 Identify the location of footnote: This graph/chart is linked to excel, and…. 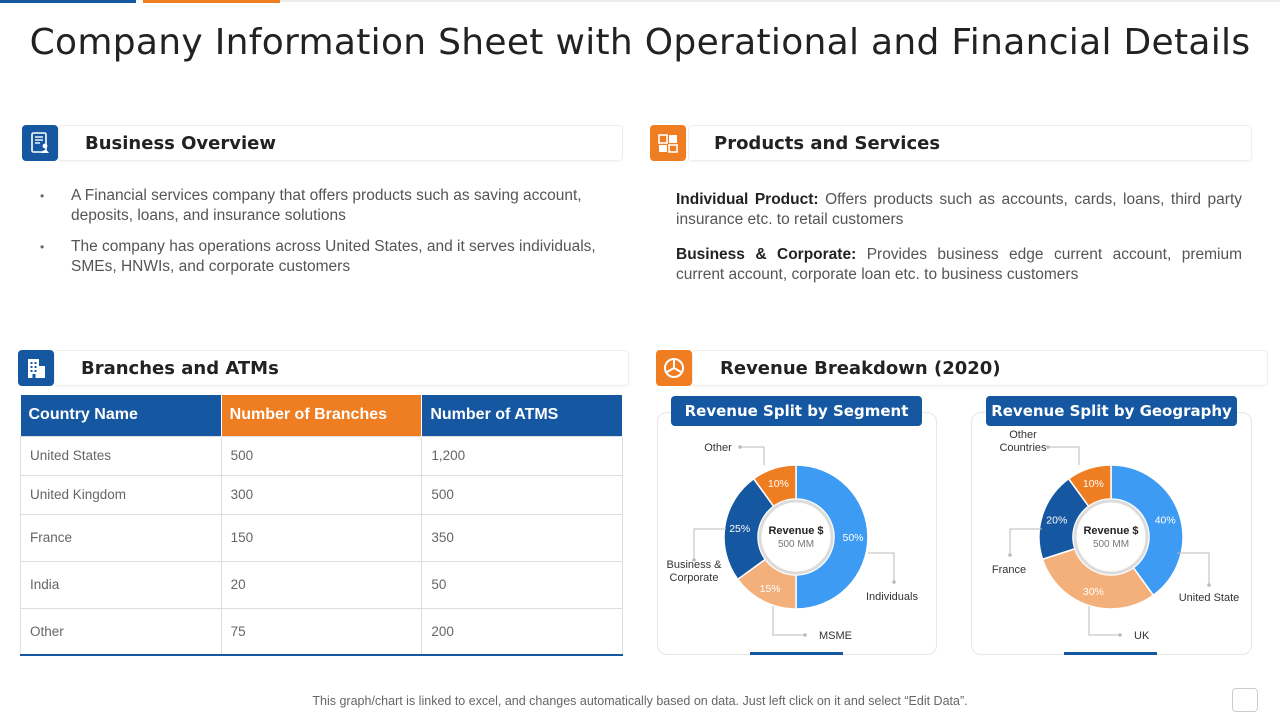
(640, 701).